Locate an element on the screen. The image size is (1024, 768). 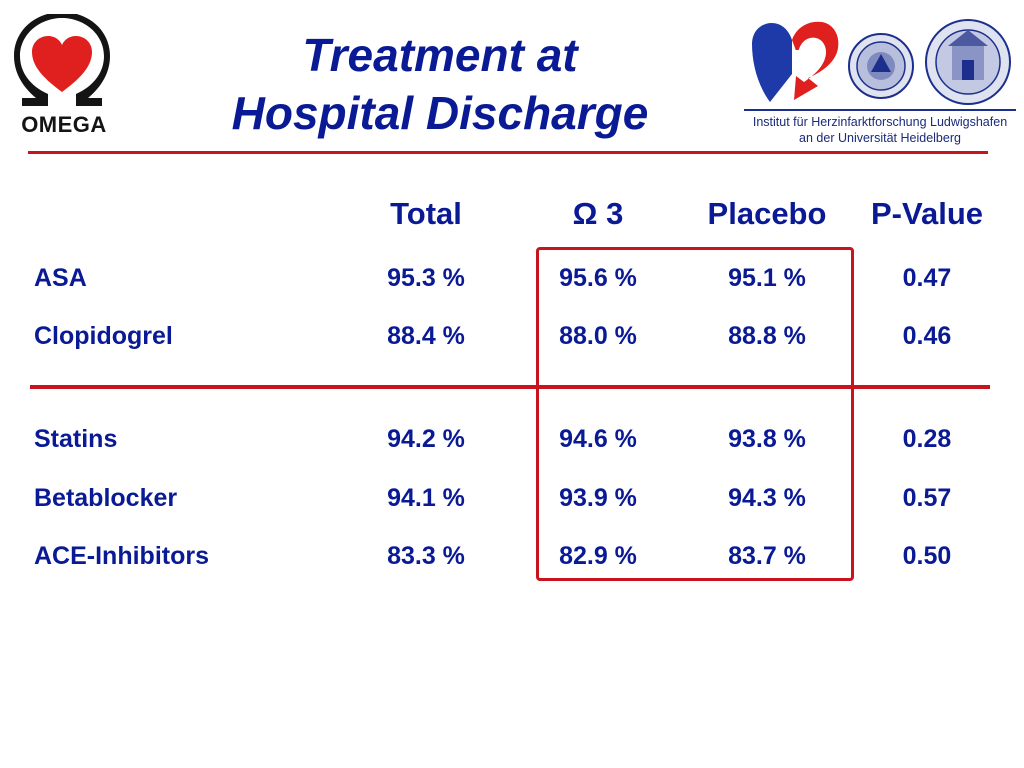
cell-total: 94.1 % is located at coordinates (426, 498).